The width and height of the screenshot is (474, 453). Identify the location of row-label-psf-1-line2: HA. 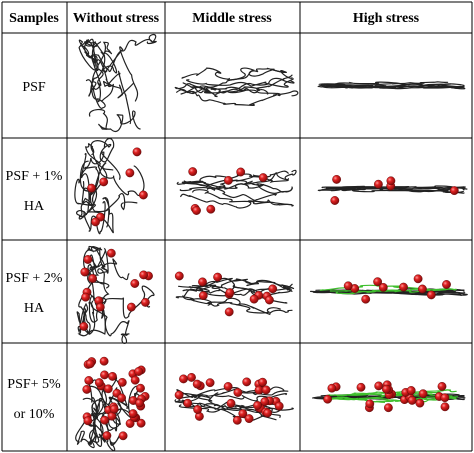
(34, 206).